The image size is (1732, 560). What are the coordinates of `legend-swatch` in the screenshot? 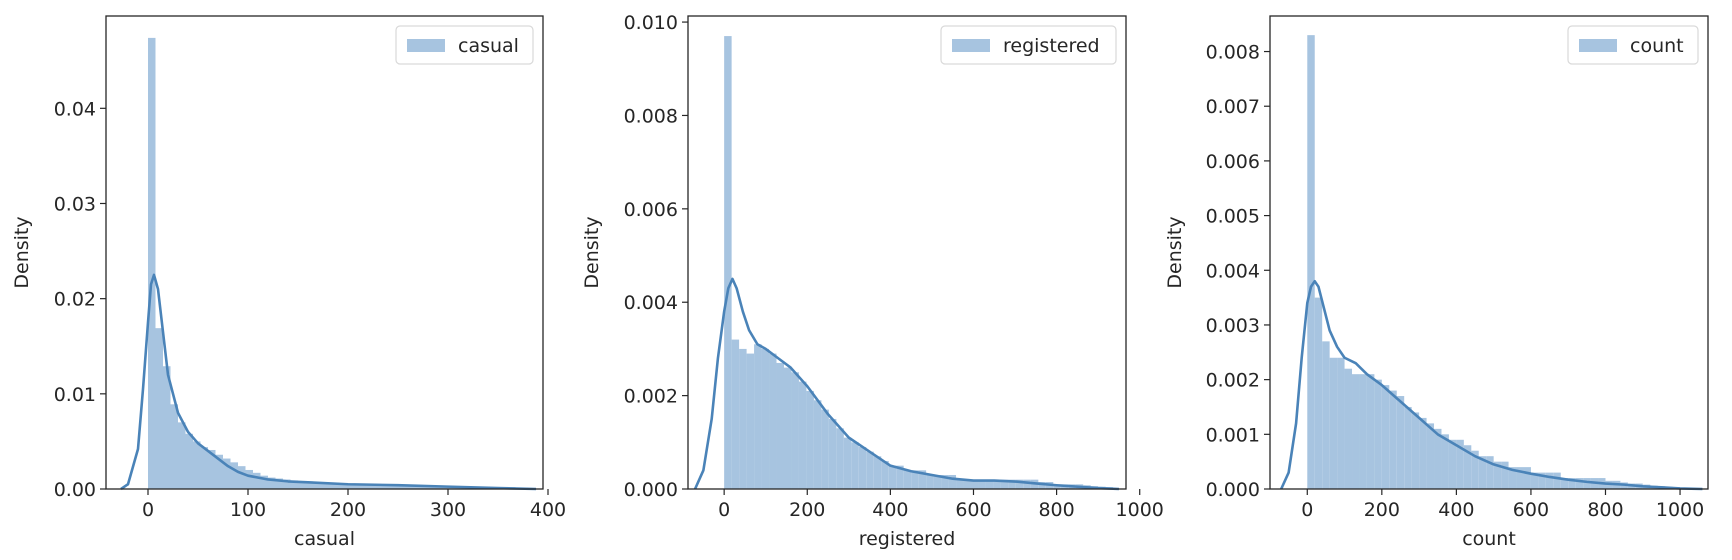 It's located at (971, 45).